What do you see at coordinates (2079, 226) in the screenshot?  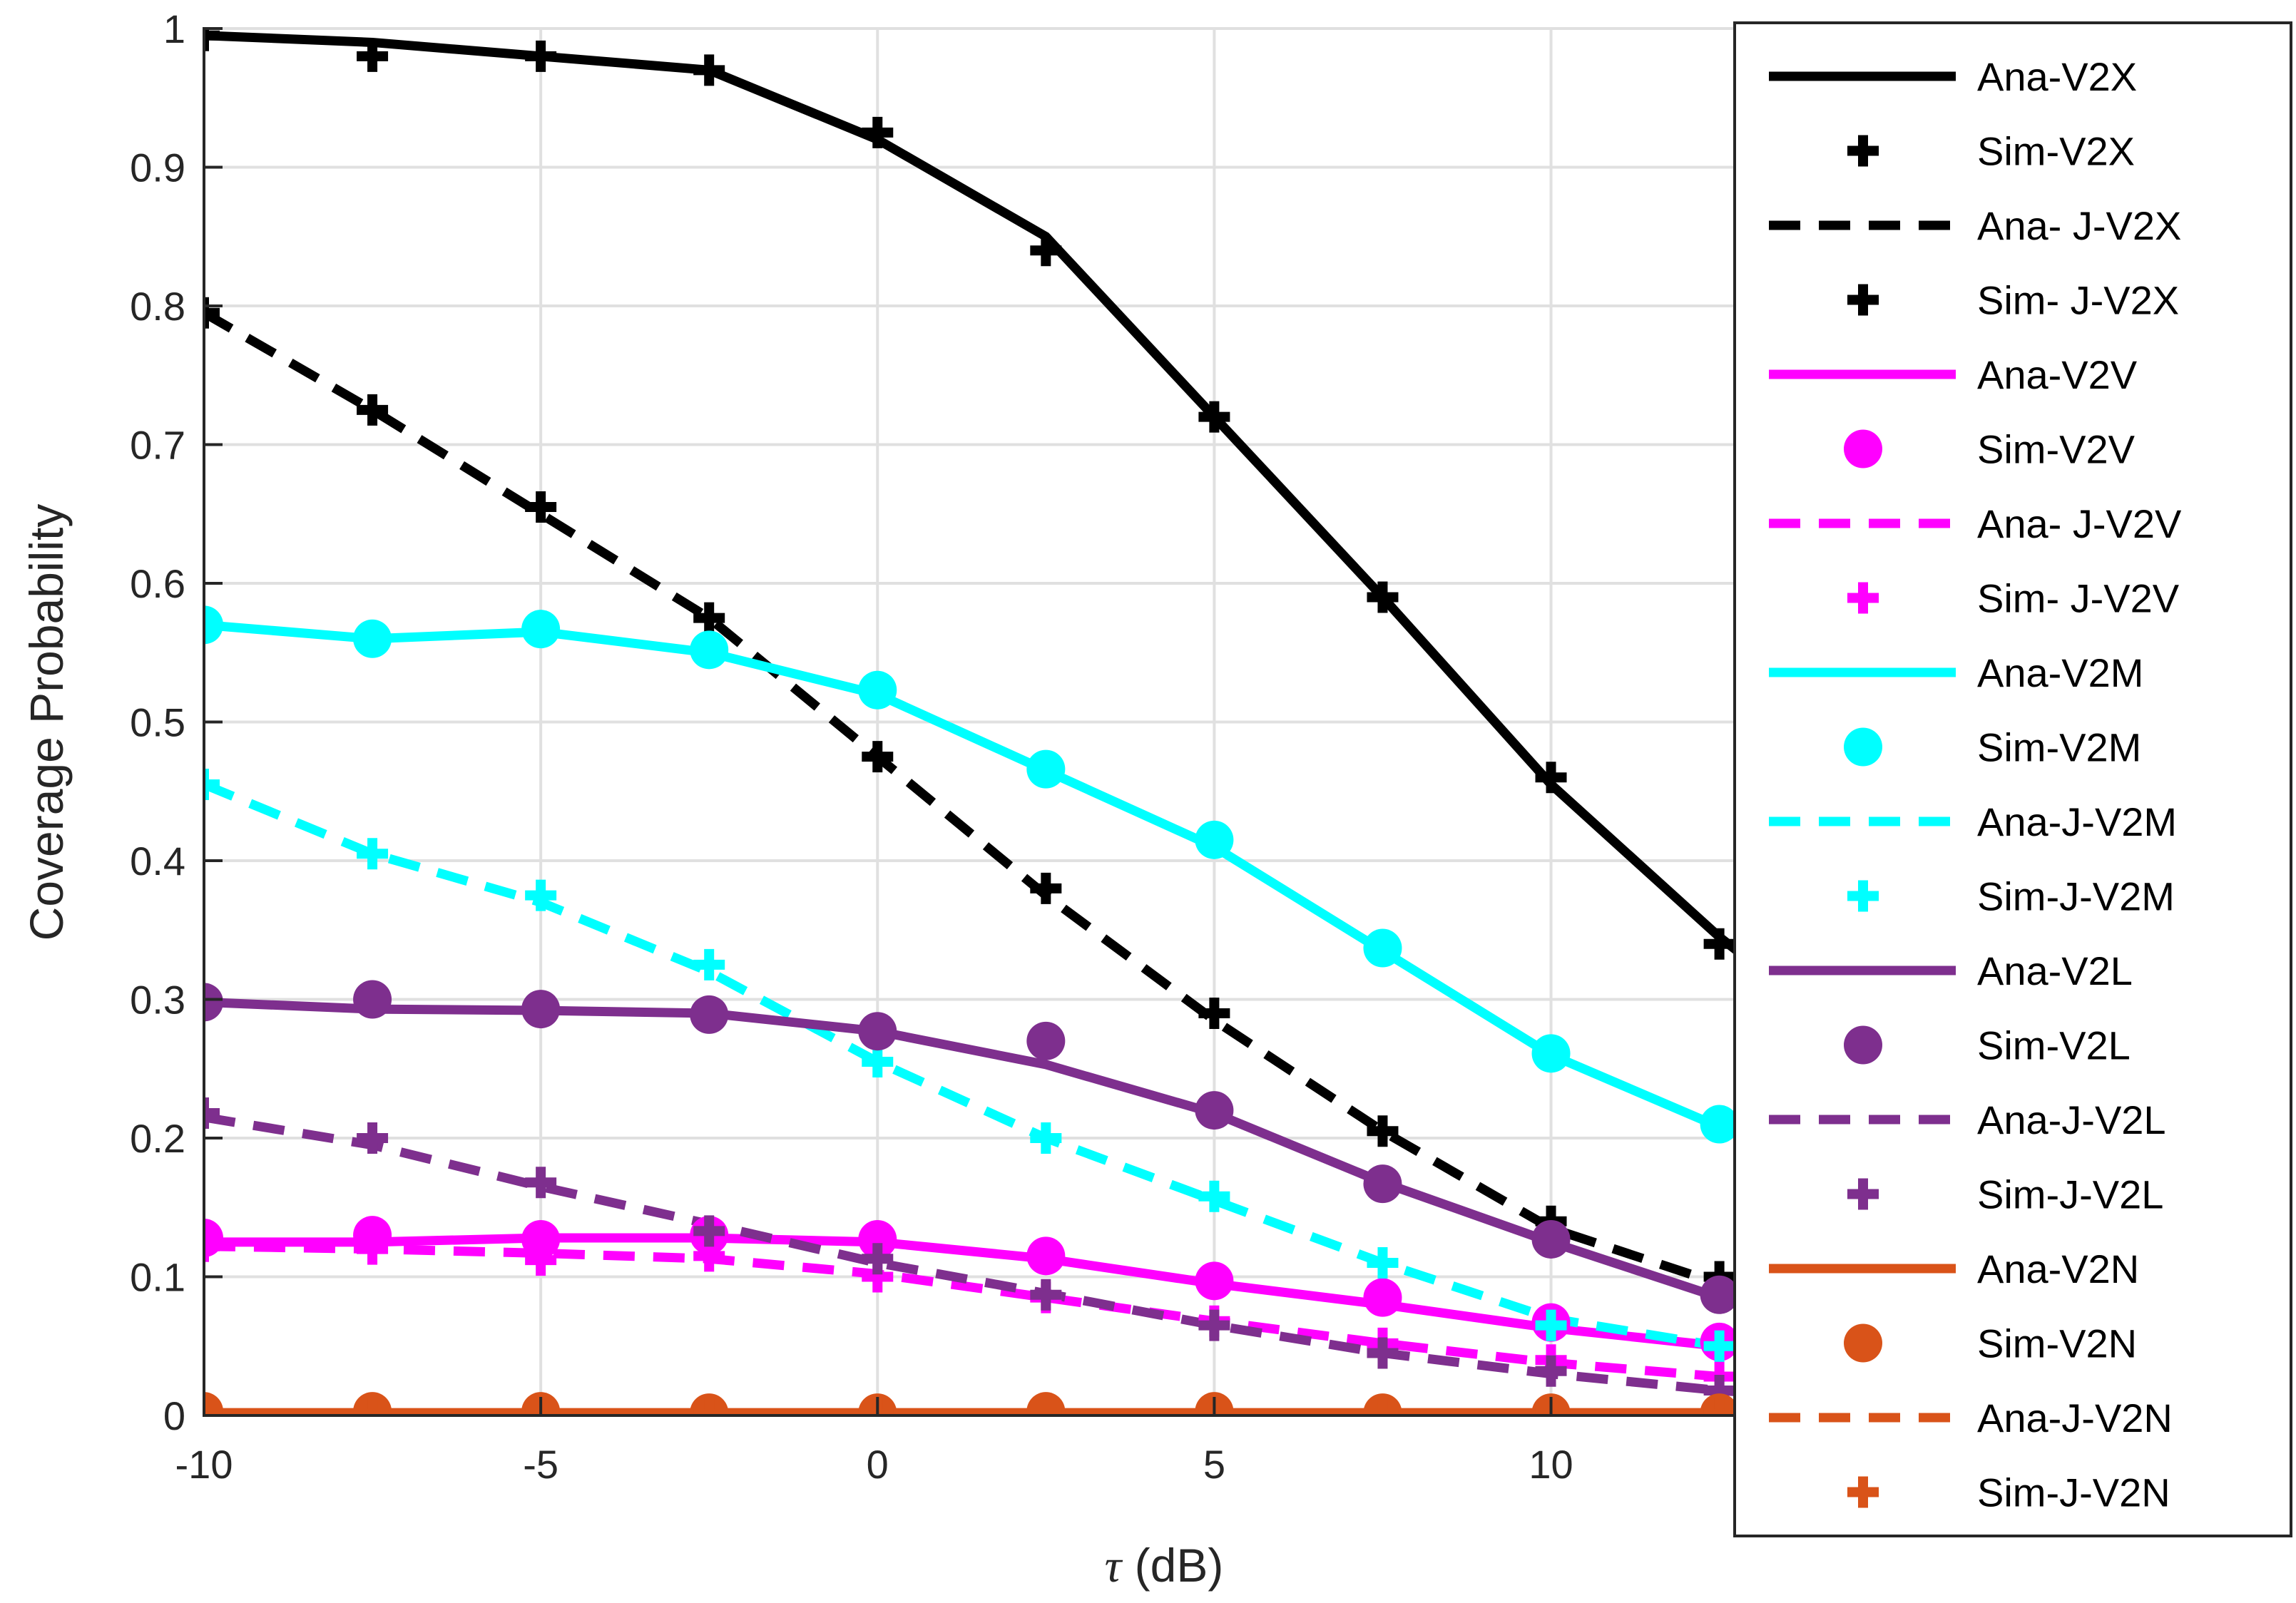 I see `legend-label: Ana- J-V2X` at bounding box center [2079, 226].